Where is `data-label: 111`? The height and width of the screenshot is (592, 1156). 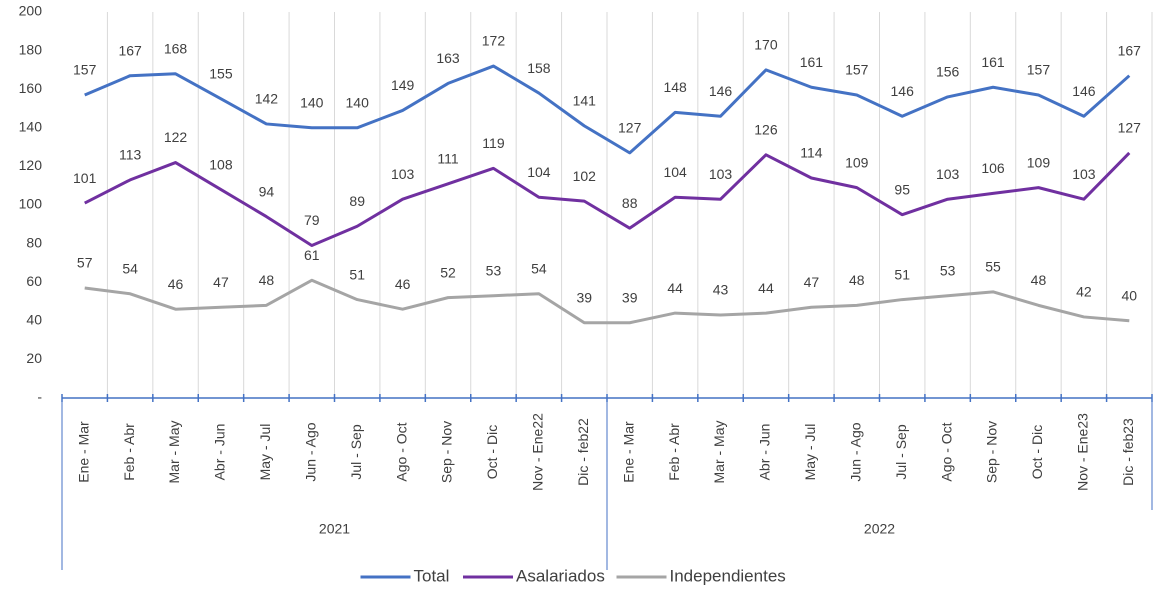 data-label: 111 is located at coordinates (447, 158).